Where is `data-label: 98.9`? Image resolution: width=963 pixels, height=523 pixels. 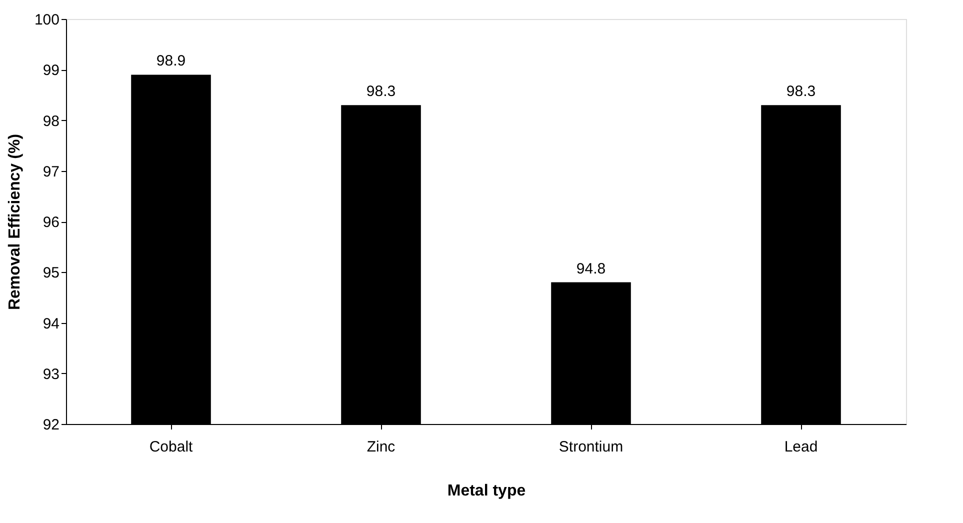 data-label: 98.9 is located at coordinates (171, 61).